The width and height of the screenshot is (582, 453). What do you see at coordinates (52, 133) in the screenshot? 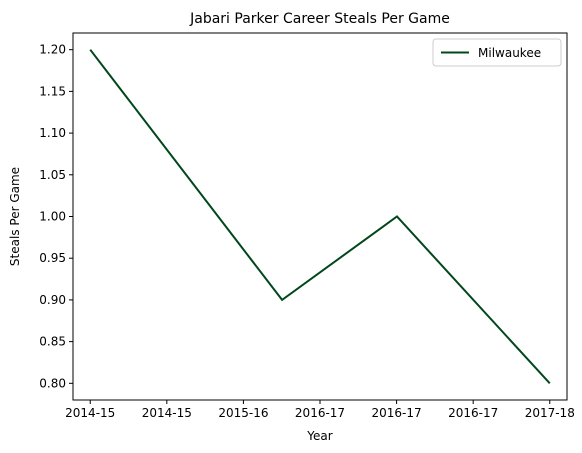
I see `y-tick-label: 1.10` at bounding box center [52, 133].